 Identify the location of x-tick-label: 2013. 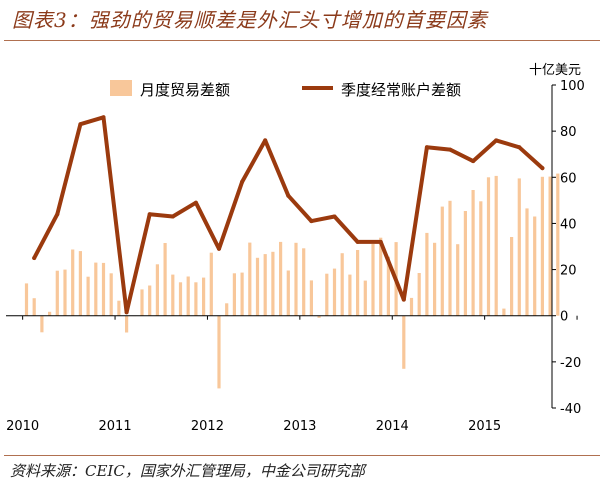
(299, 426).